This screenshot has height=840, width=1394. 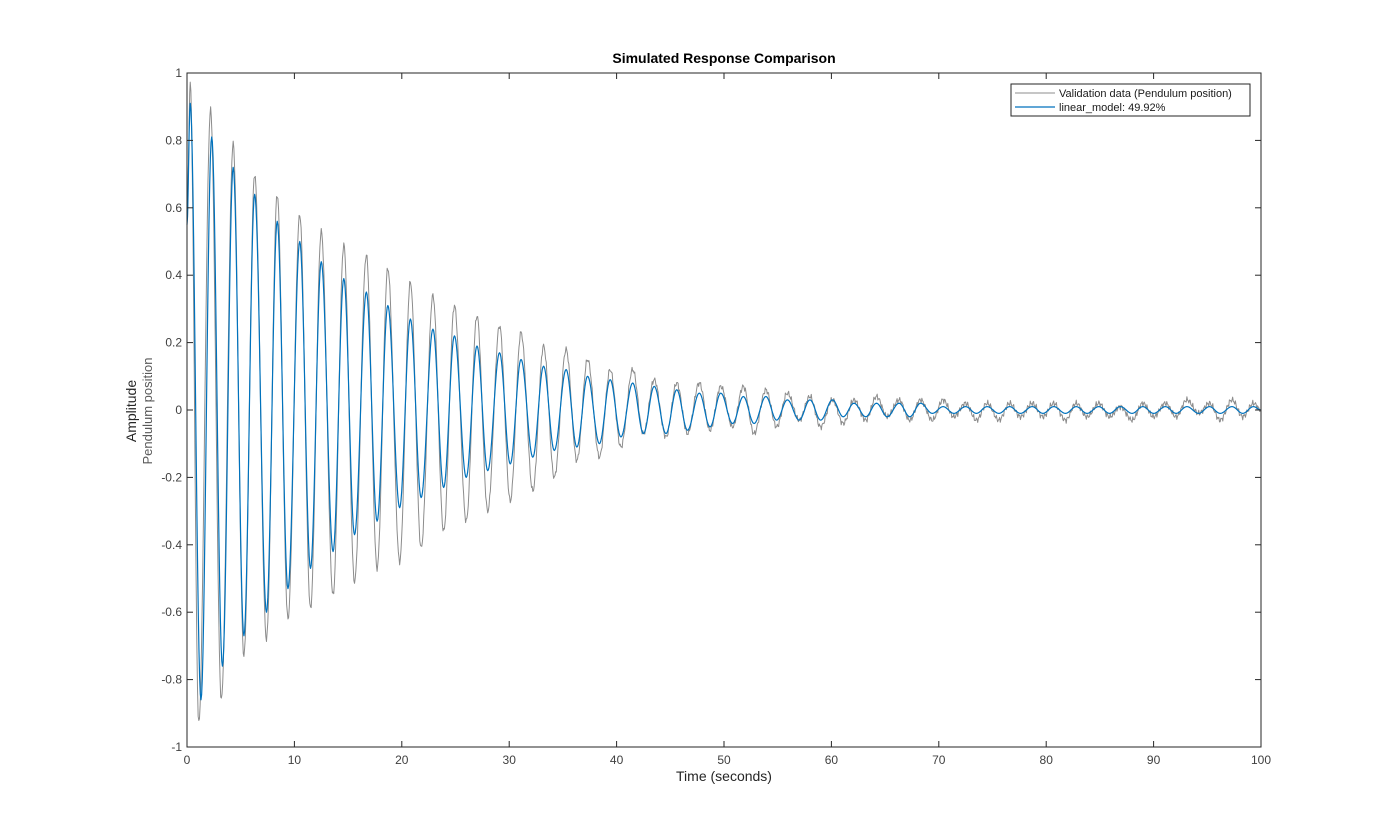 I want to click on y-tick-label: -0.6, so click(x=171, y=612).